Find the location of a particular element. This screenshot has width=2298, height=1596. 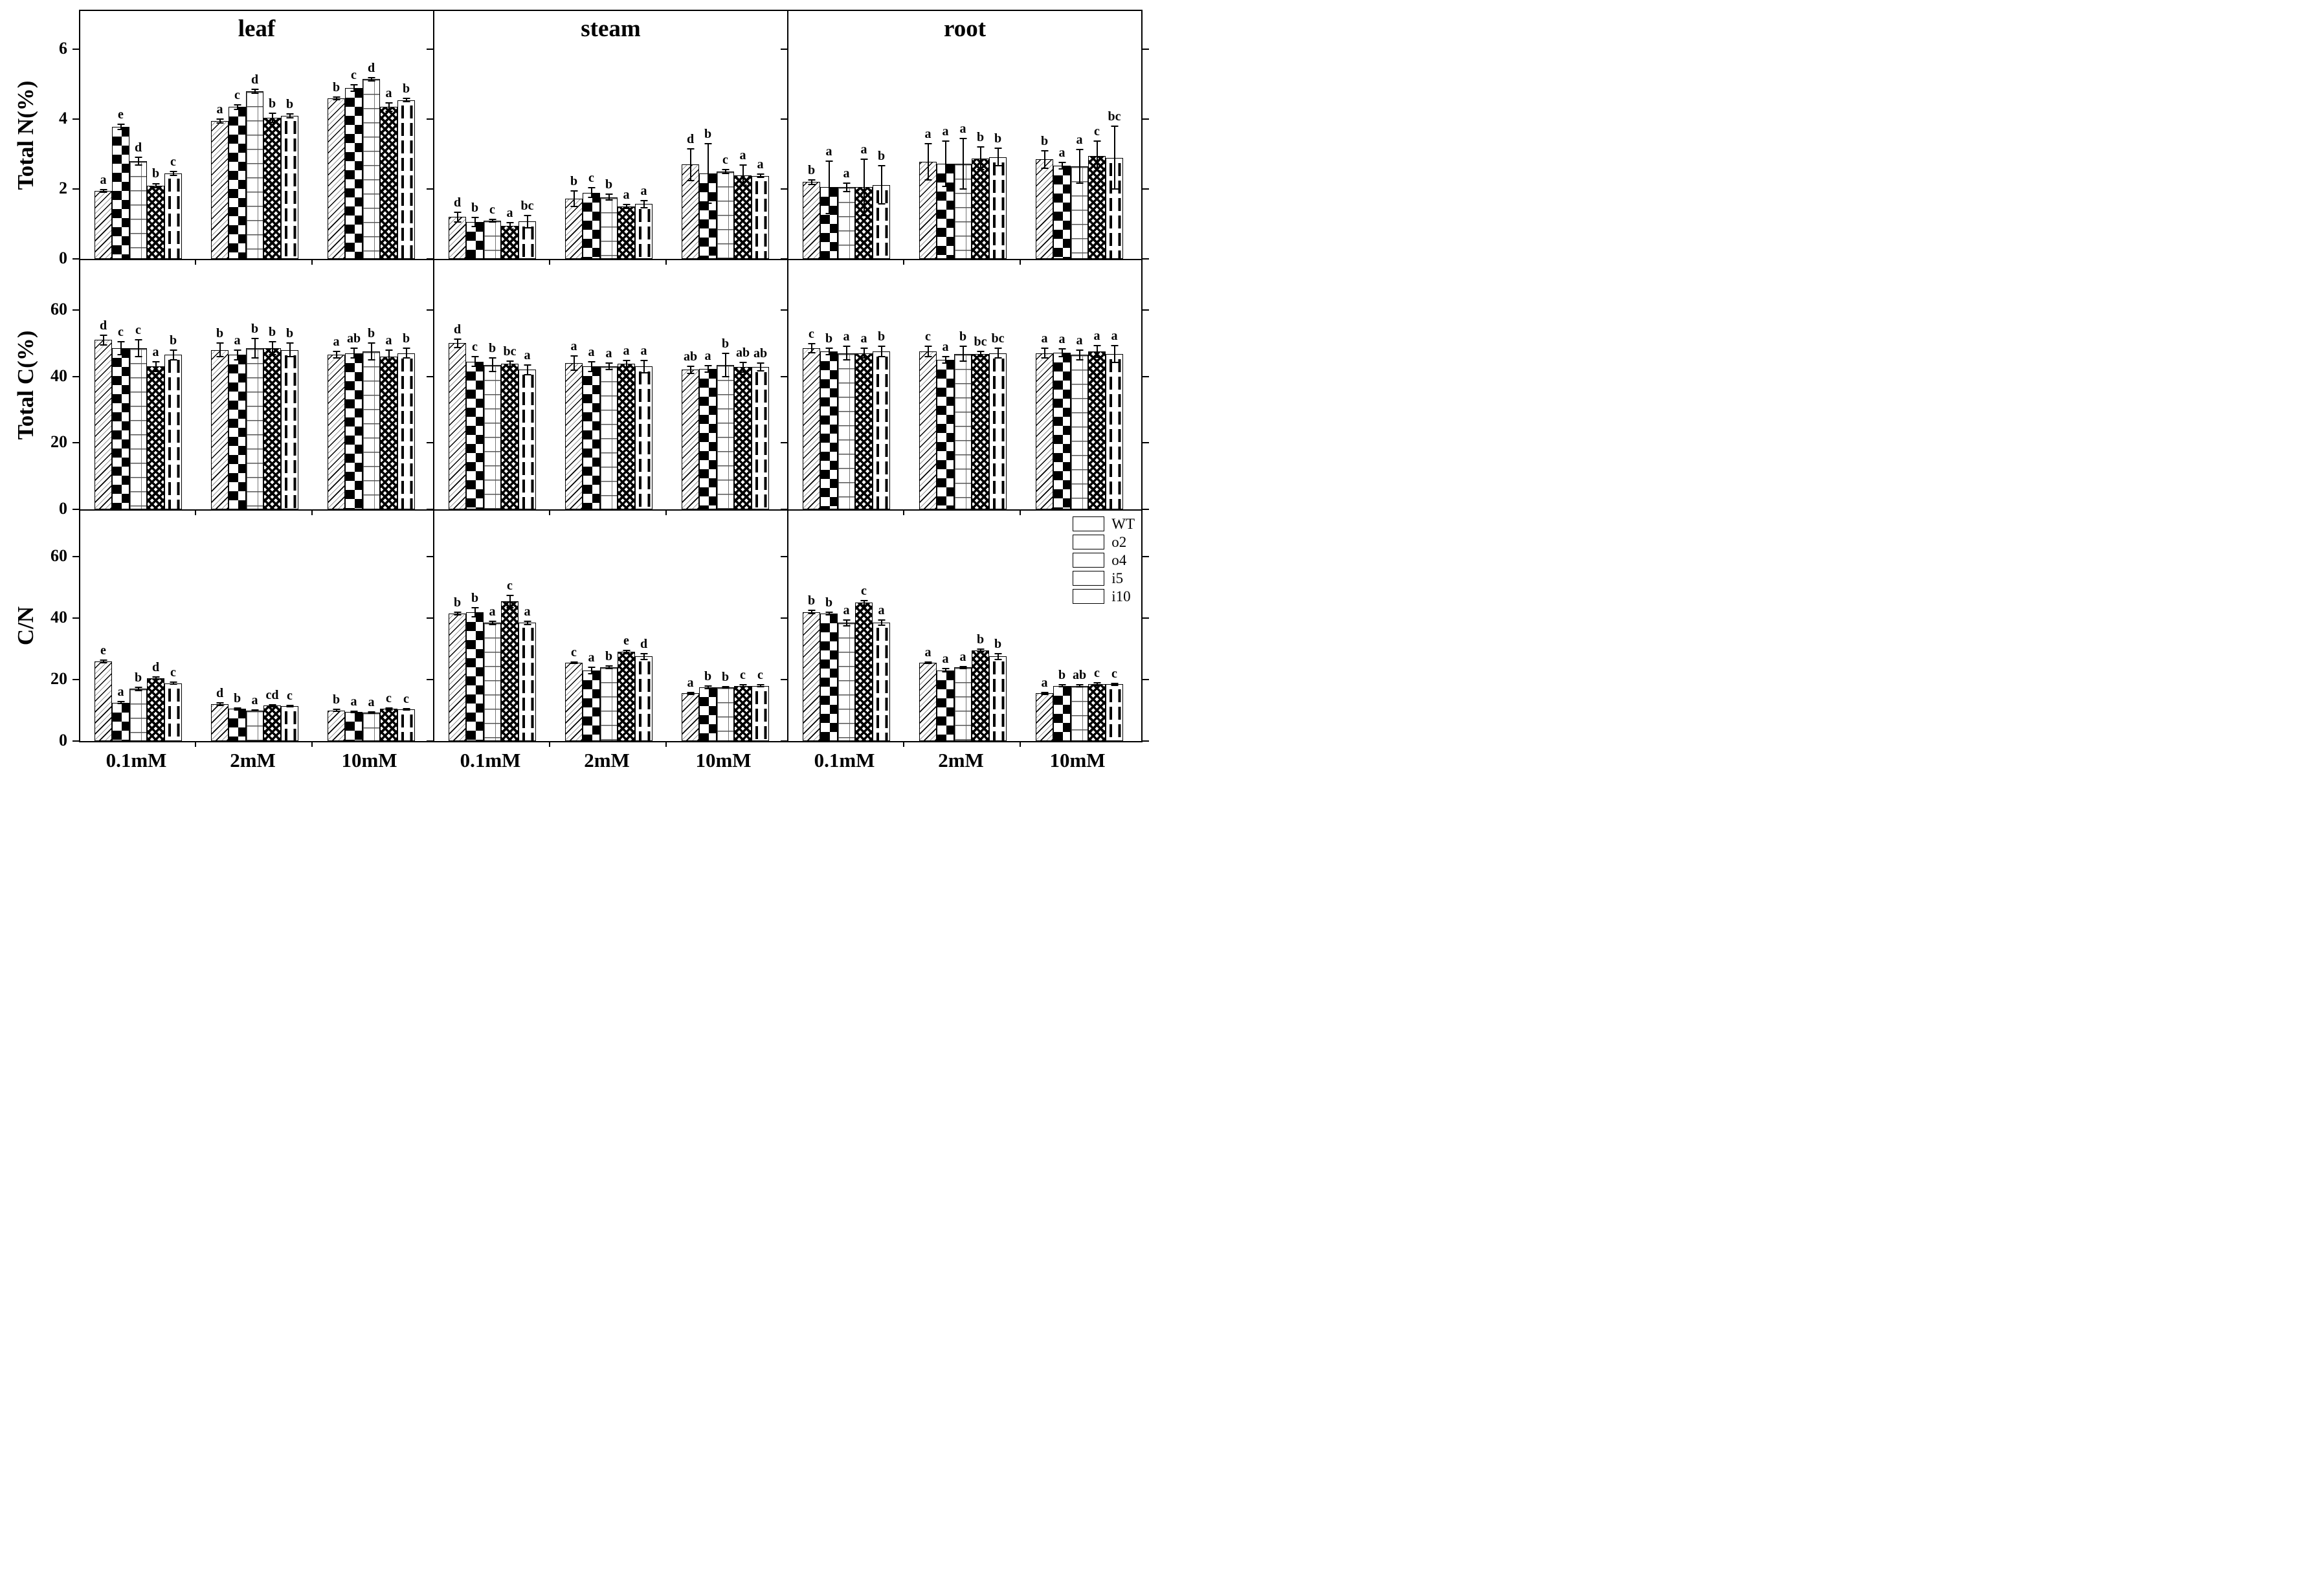

bar-i5-2mM is located at coordinates (980, 208).